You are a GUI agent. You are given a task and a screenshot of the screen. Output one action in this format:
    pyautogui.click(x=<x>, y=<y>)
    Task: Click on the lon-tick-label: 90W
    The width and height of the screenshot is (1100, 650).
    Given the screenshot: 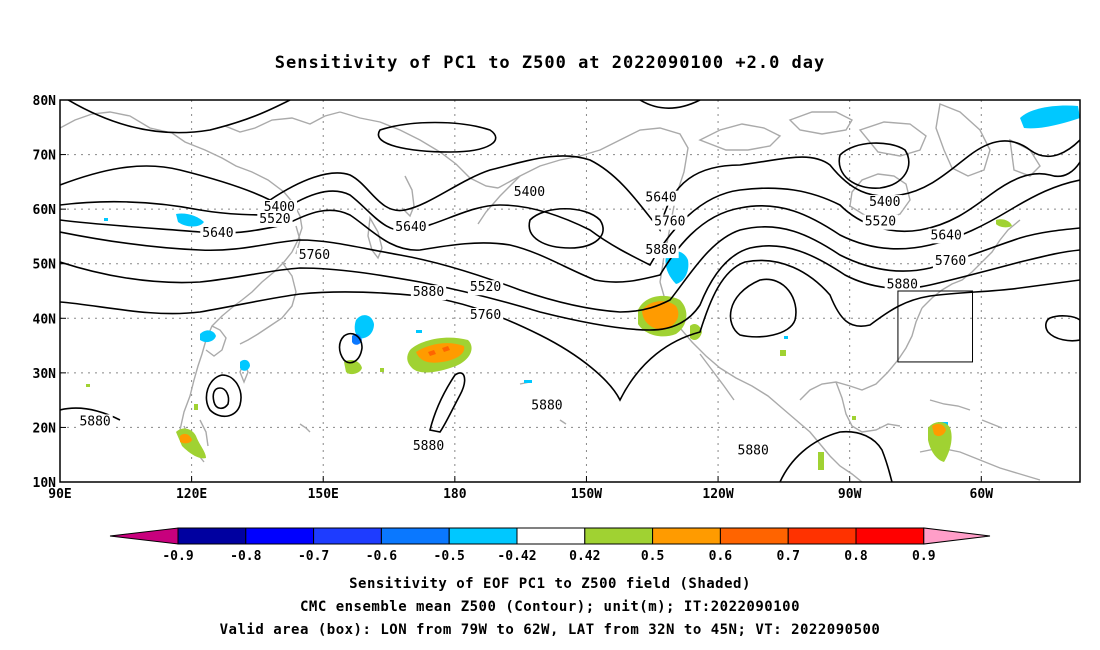 What is the action you would take?
    pyautogui.click(x=850, y=494)
    